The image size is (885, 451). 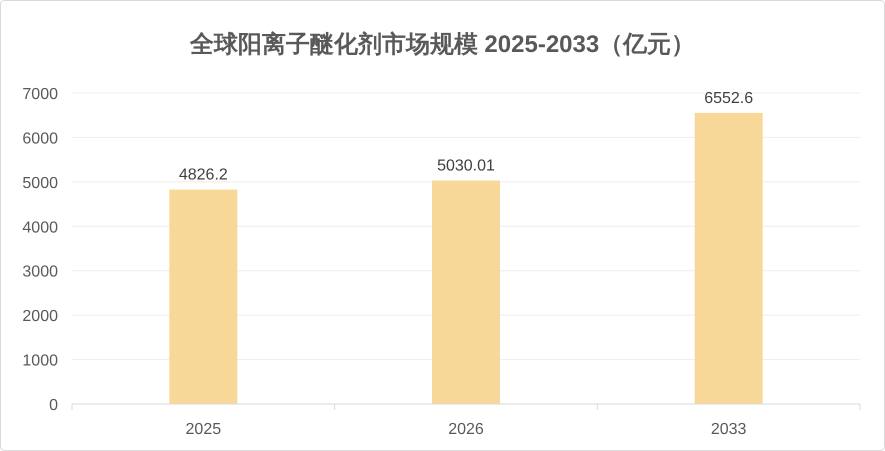 I want to click on x-tick-label: 2025, so click(x=204, y=429).